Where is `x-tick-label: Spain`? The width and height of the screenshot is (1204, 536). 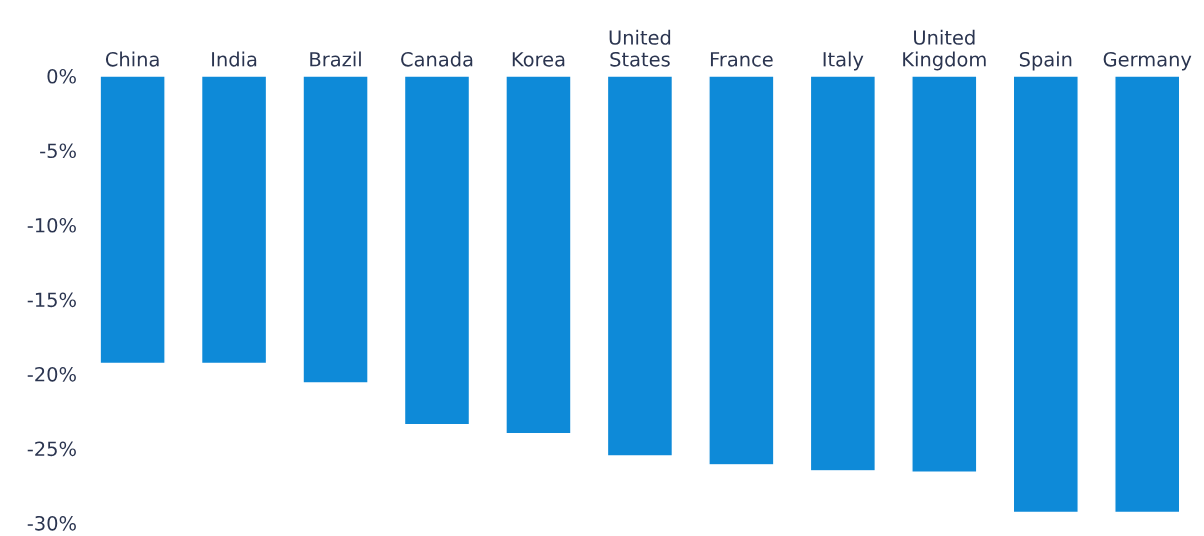
x-tick-label: Spain is located at coordinates (1045, 61).